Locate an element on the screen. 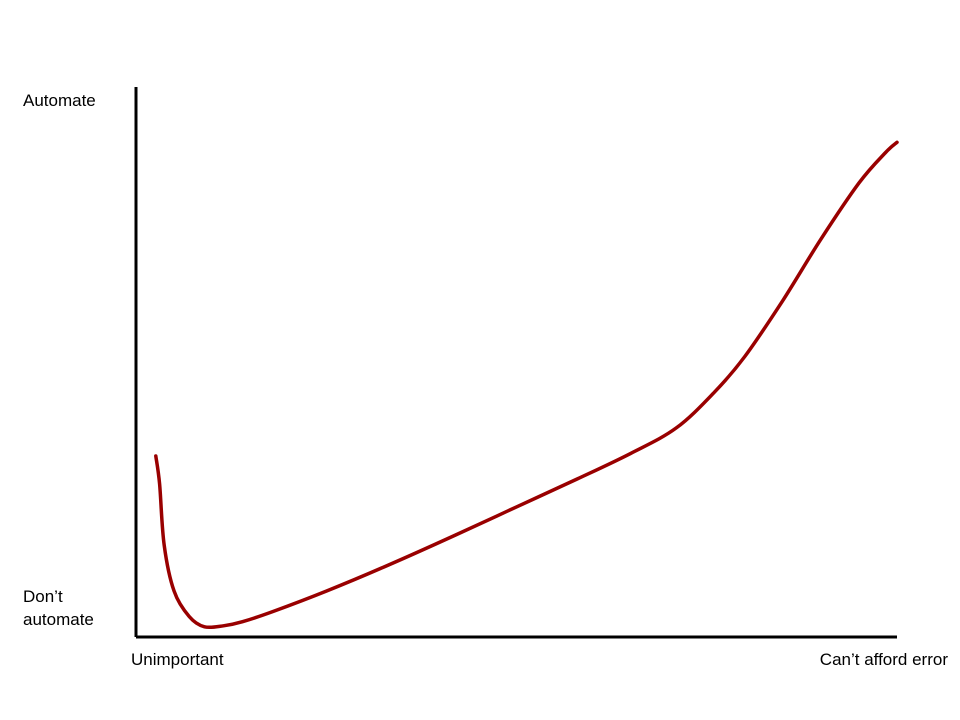 This screenshot has height=720, width=960. y-tick-label-bottom: Don’t automate is located at coordinates (58, 608).